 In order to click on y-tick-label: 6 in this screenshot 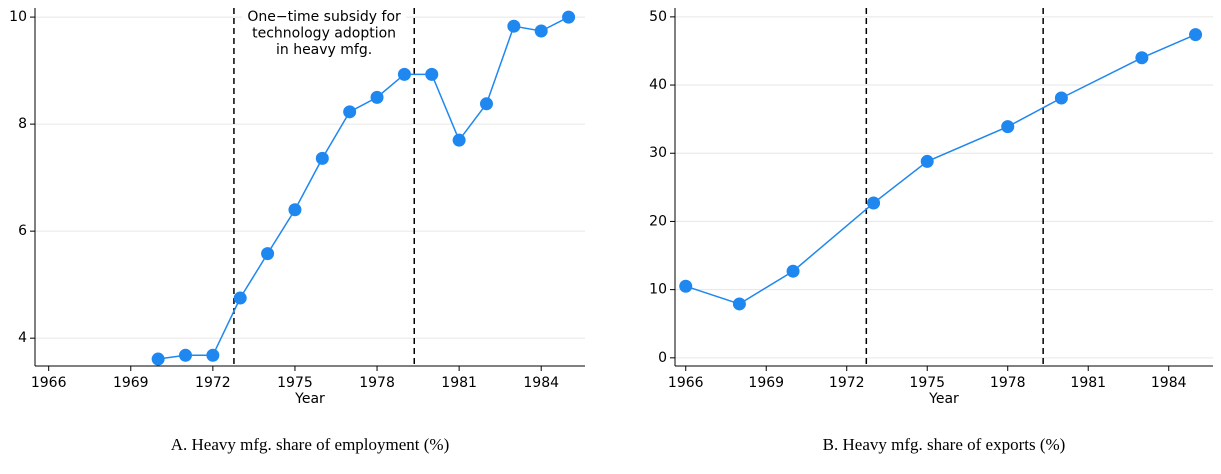, I will do `click(22, 231)`.